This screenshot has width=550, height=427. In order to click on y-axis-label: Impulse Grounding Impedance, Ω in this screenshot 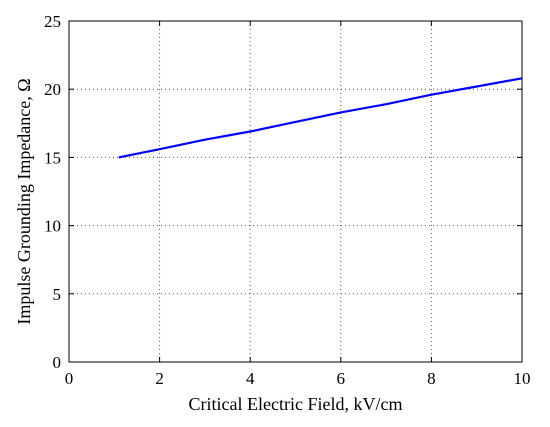, I will do `click(24, 201)`.